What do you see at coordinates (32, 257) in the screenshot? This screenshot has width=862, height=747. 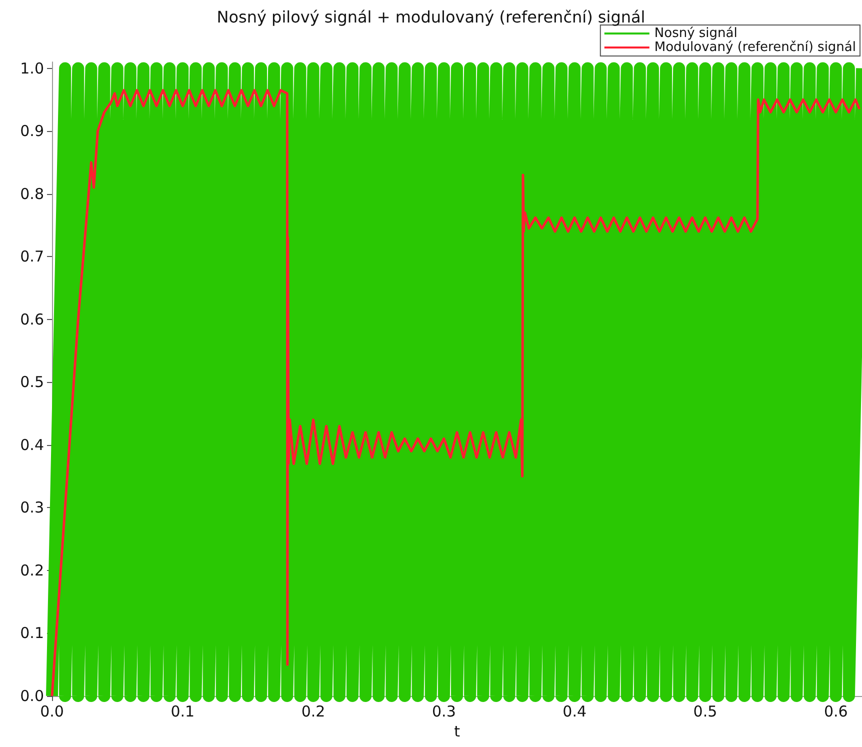 I see `y-tick-label: 0.7` at bounding box center [32, 257].